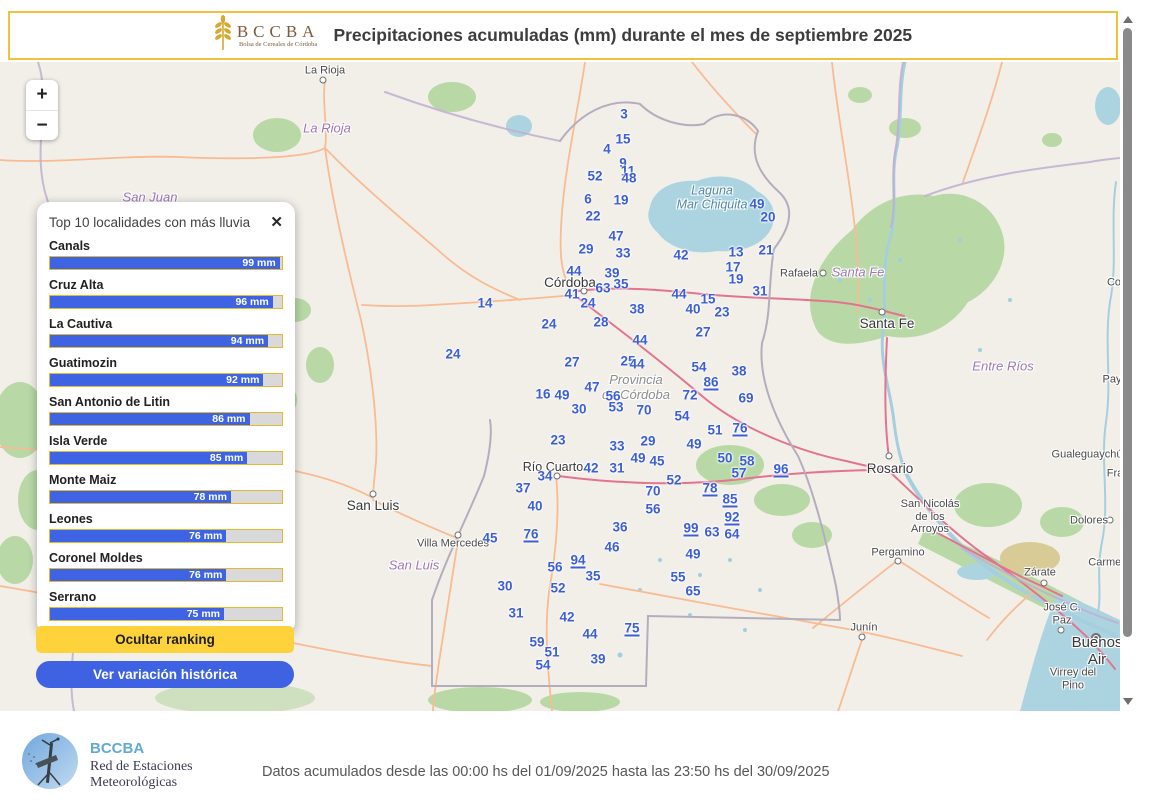 The width and height of the screenshot is (1157, 808). I want to click on station-value: 75, so click(632, 628).